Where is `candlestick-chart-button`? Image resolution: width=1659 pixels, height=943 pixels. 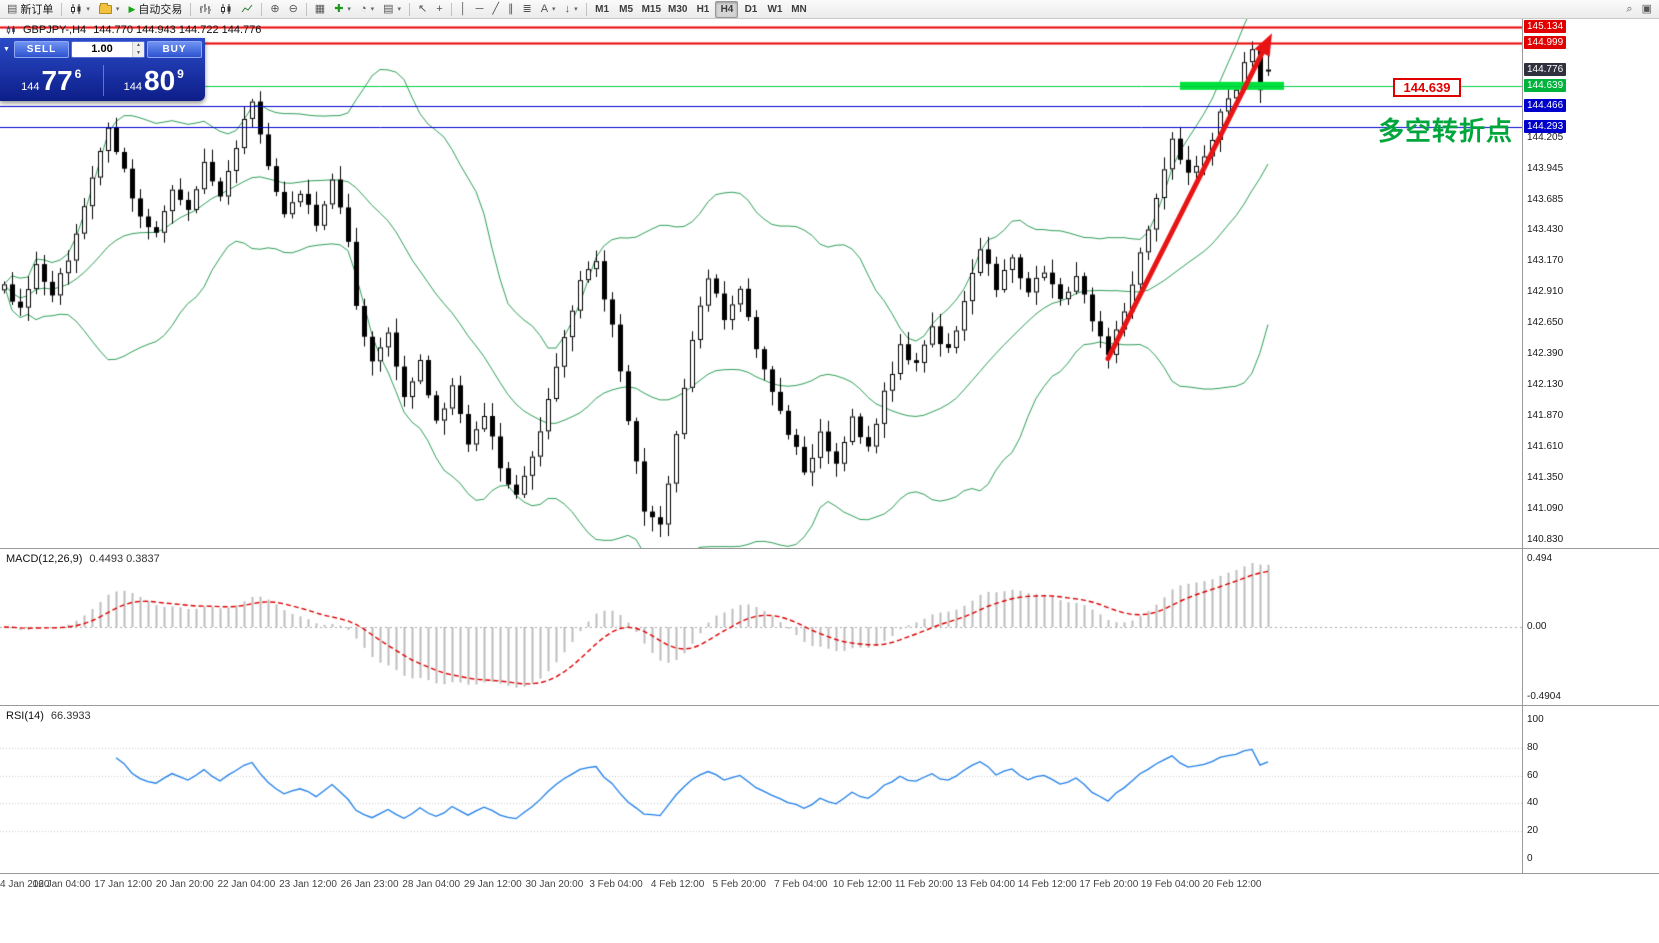 candlestick-chart-button is located at coordinates (226, 9).